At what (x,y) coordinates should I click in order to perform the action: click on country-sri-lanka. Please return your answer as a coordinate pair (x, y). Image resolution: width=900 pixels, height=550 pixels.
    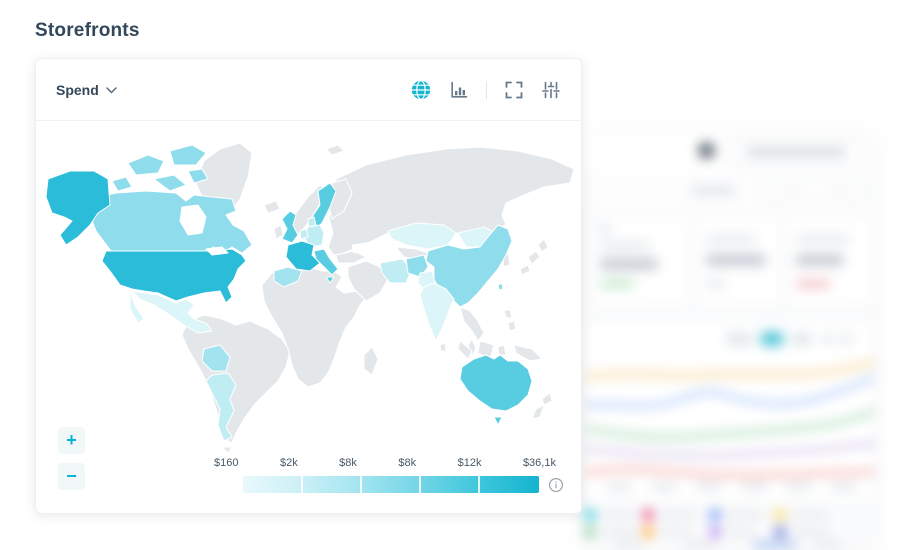
    Looking at the image, I should click on (443, 347).